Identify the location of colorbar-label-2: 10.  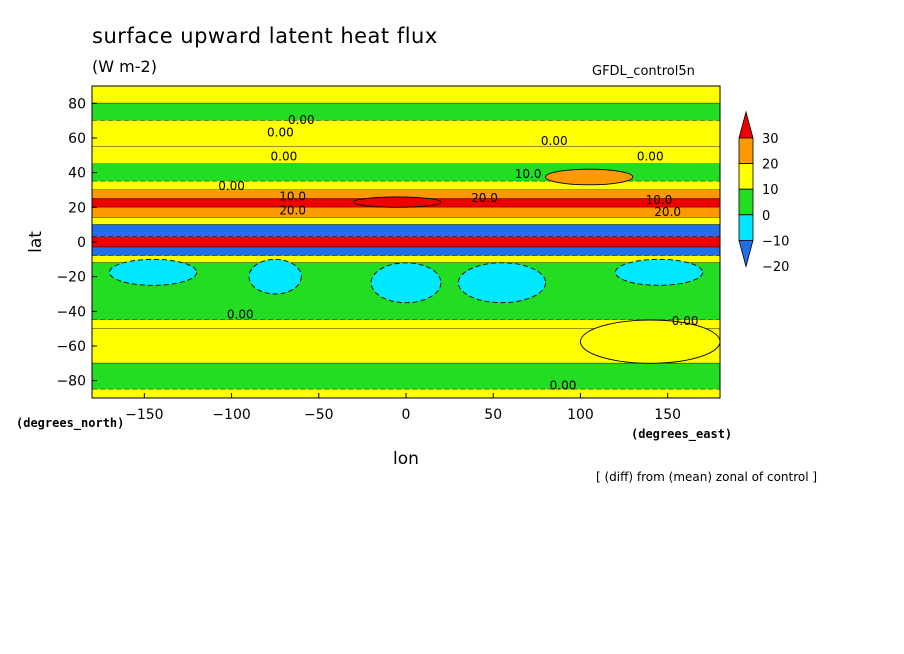
(770, 190).